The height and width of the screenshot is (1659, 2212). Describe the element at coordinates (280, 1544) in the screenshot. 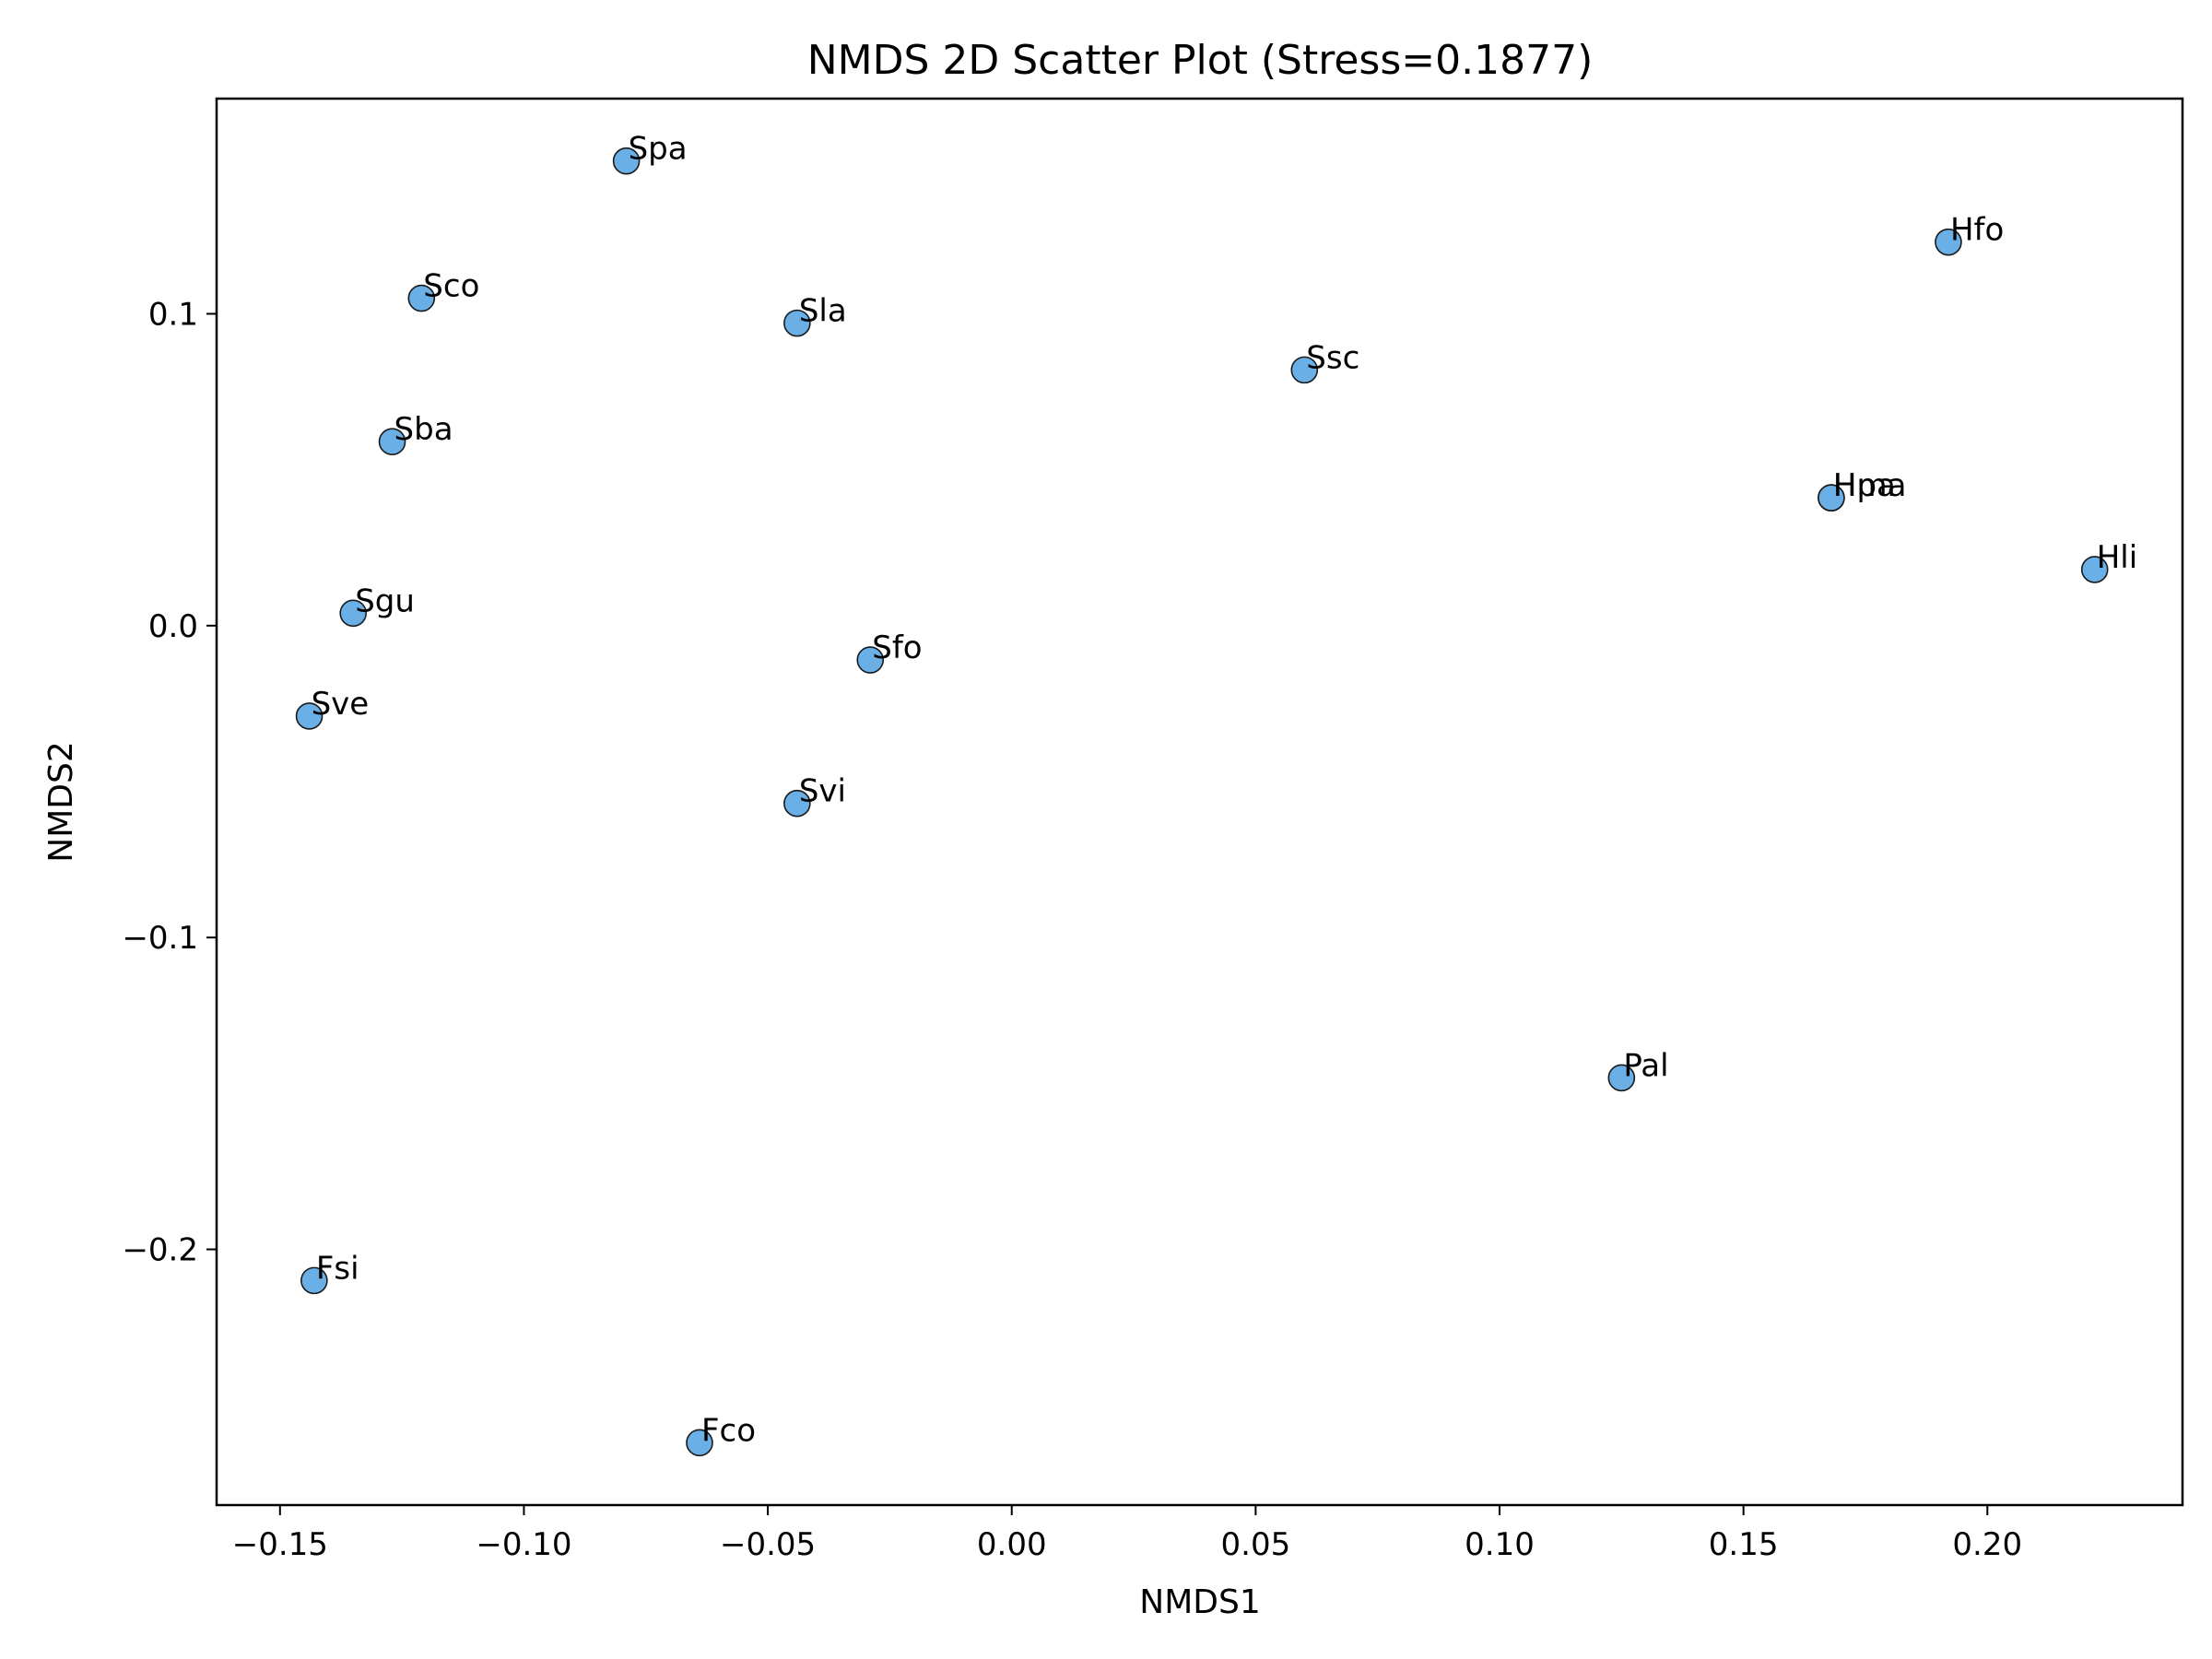

I see `x-tick-label: −0.15` at that location.